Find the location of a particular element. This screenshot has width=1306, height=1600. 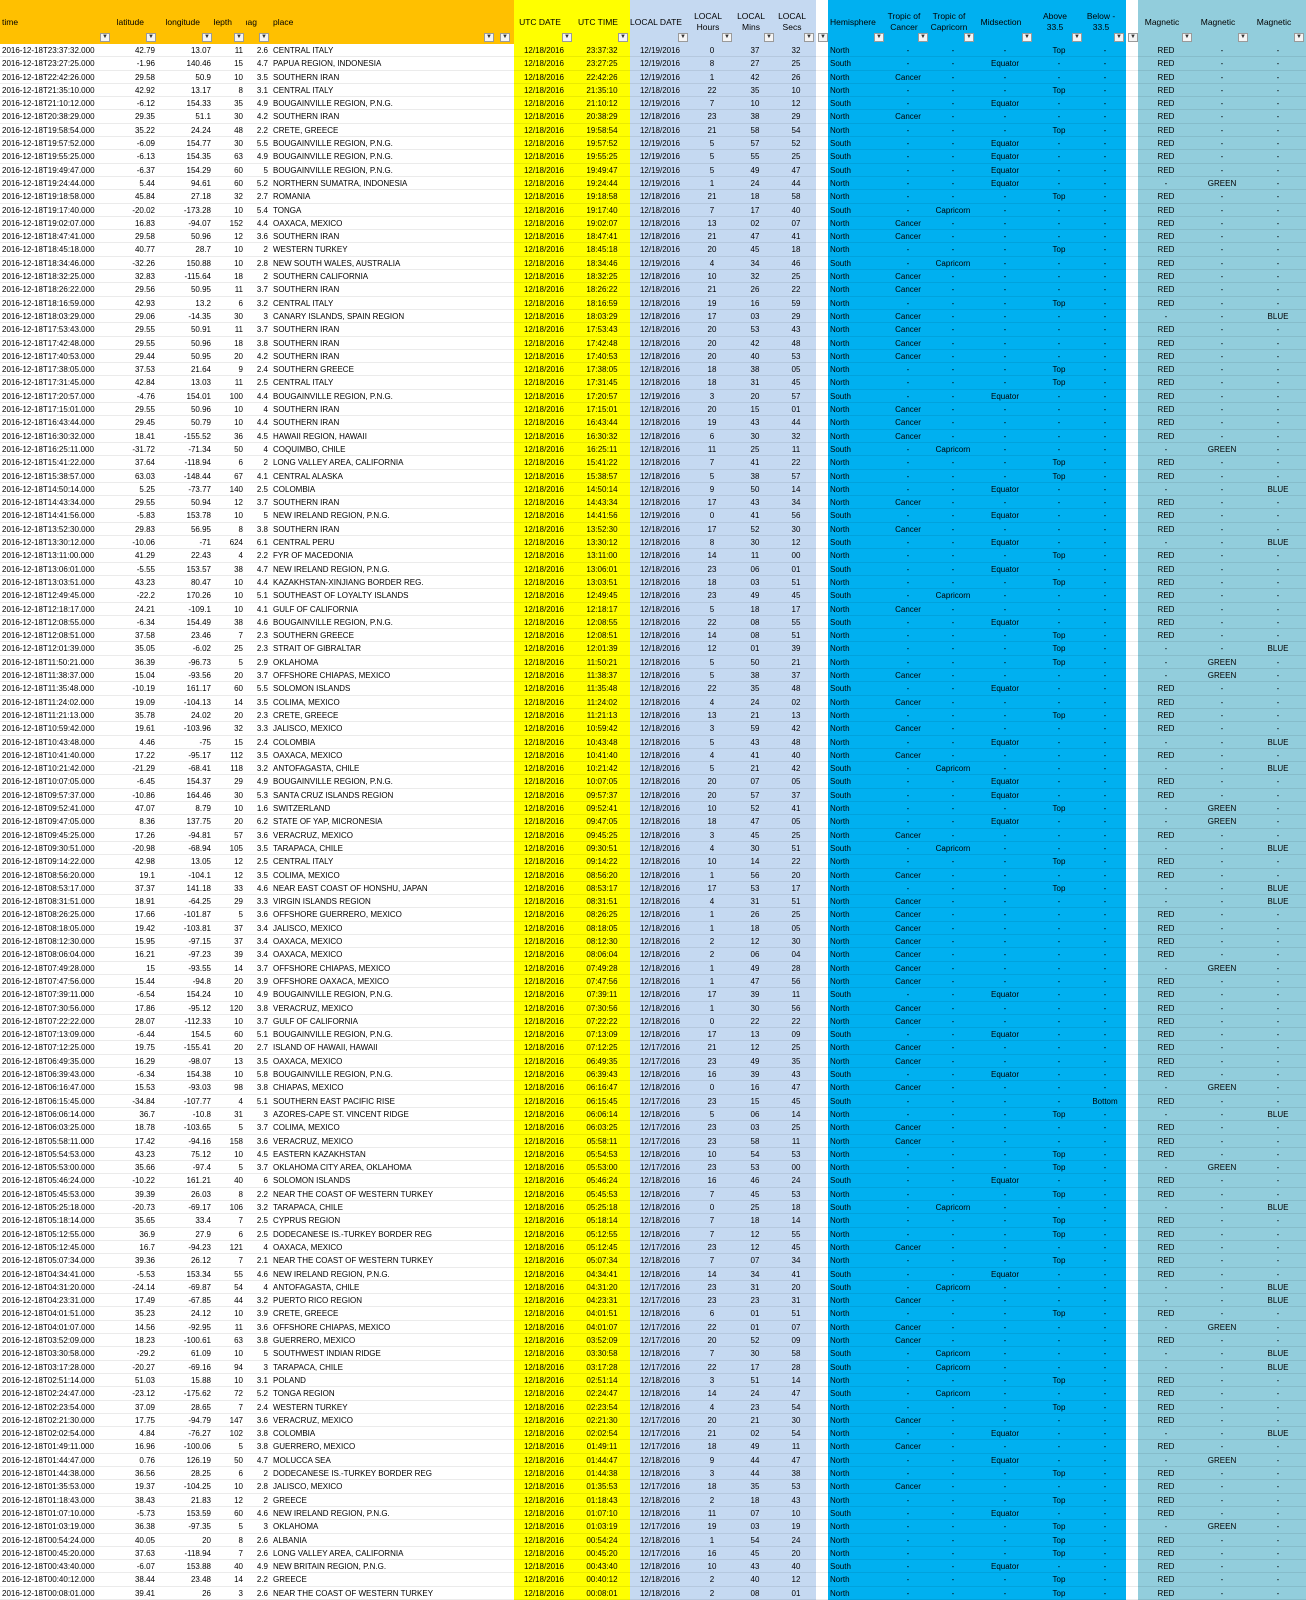

cell-above: Top is located at coordinates (1059, 1154).